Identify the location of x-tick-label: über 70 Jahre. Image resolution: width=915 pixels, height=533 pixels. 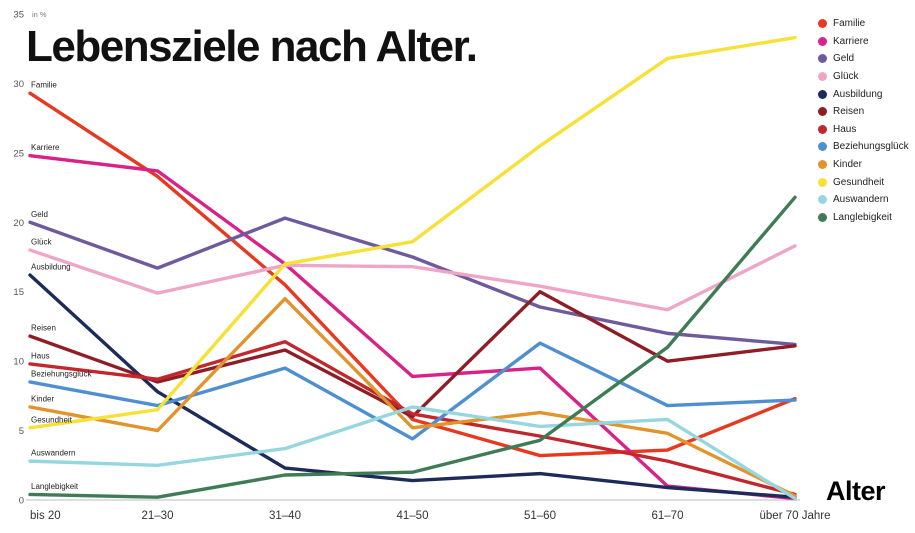
(795, 516).